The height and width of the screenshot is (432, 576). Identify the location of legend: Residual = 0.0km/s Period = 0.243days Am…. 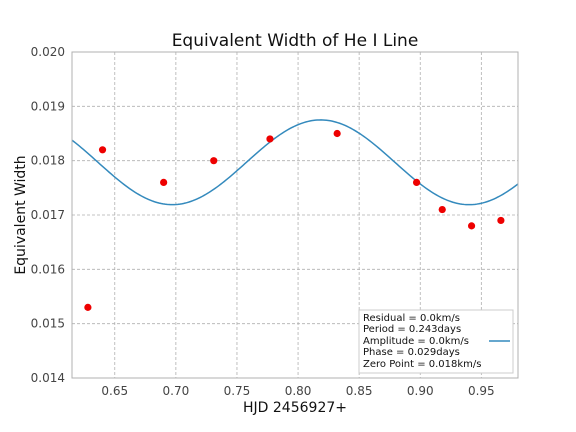
(436, 341).